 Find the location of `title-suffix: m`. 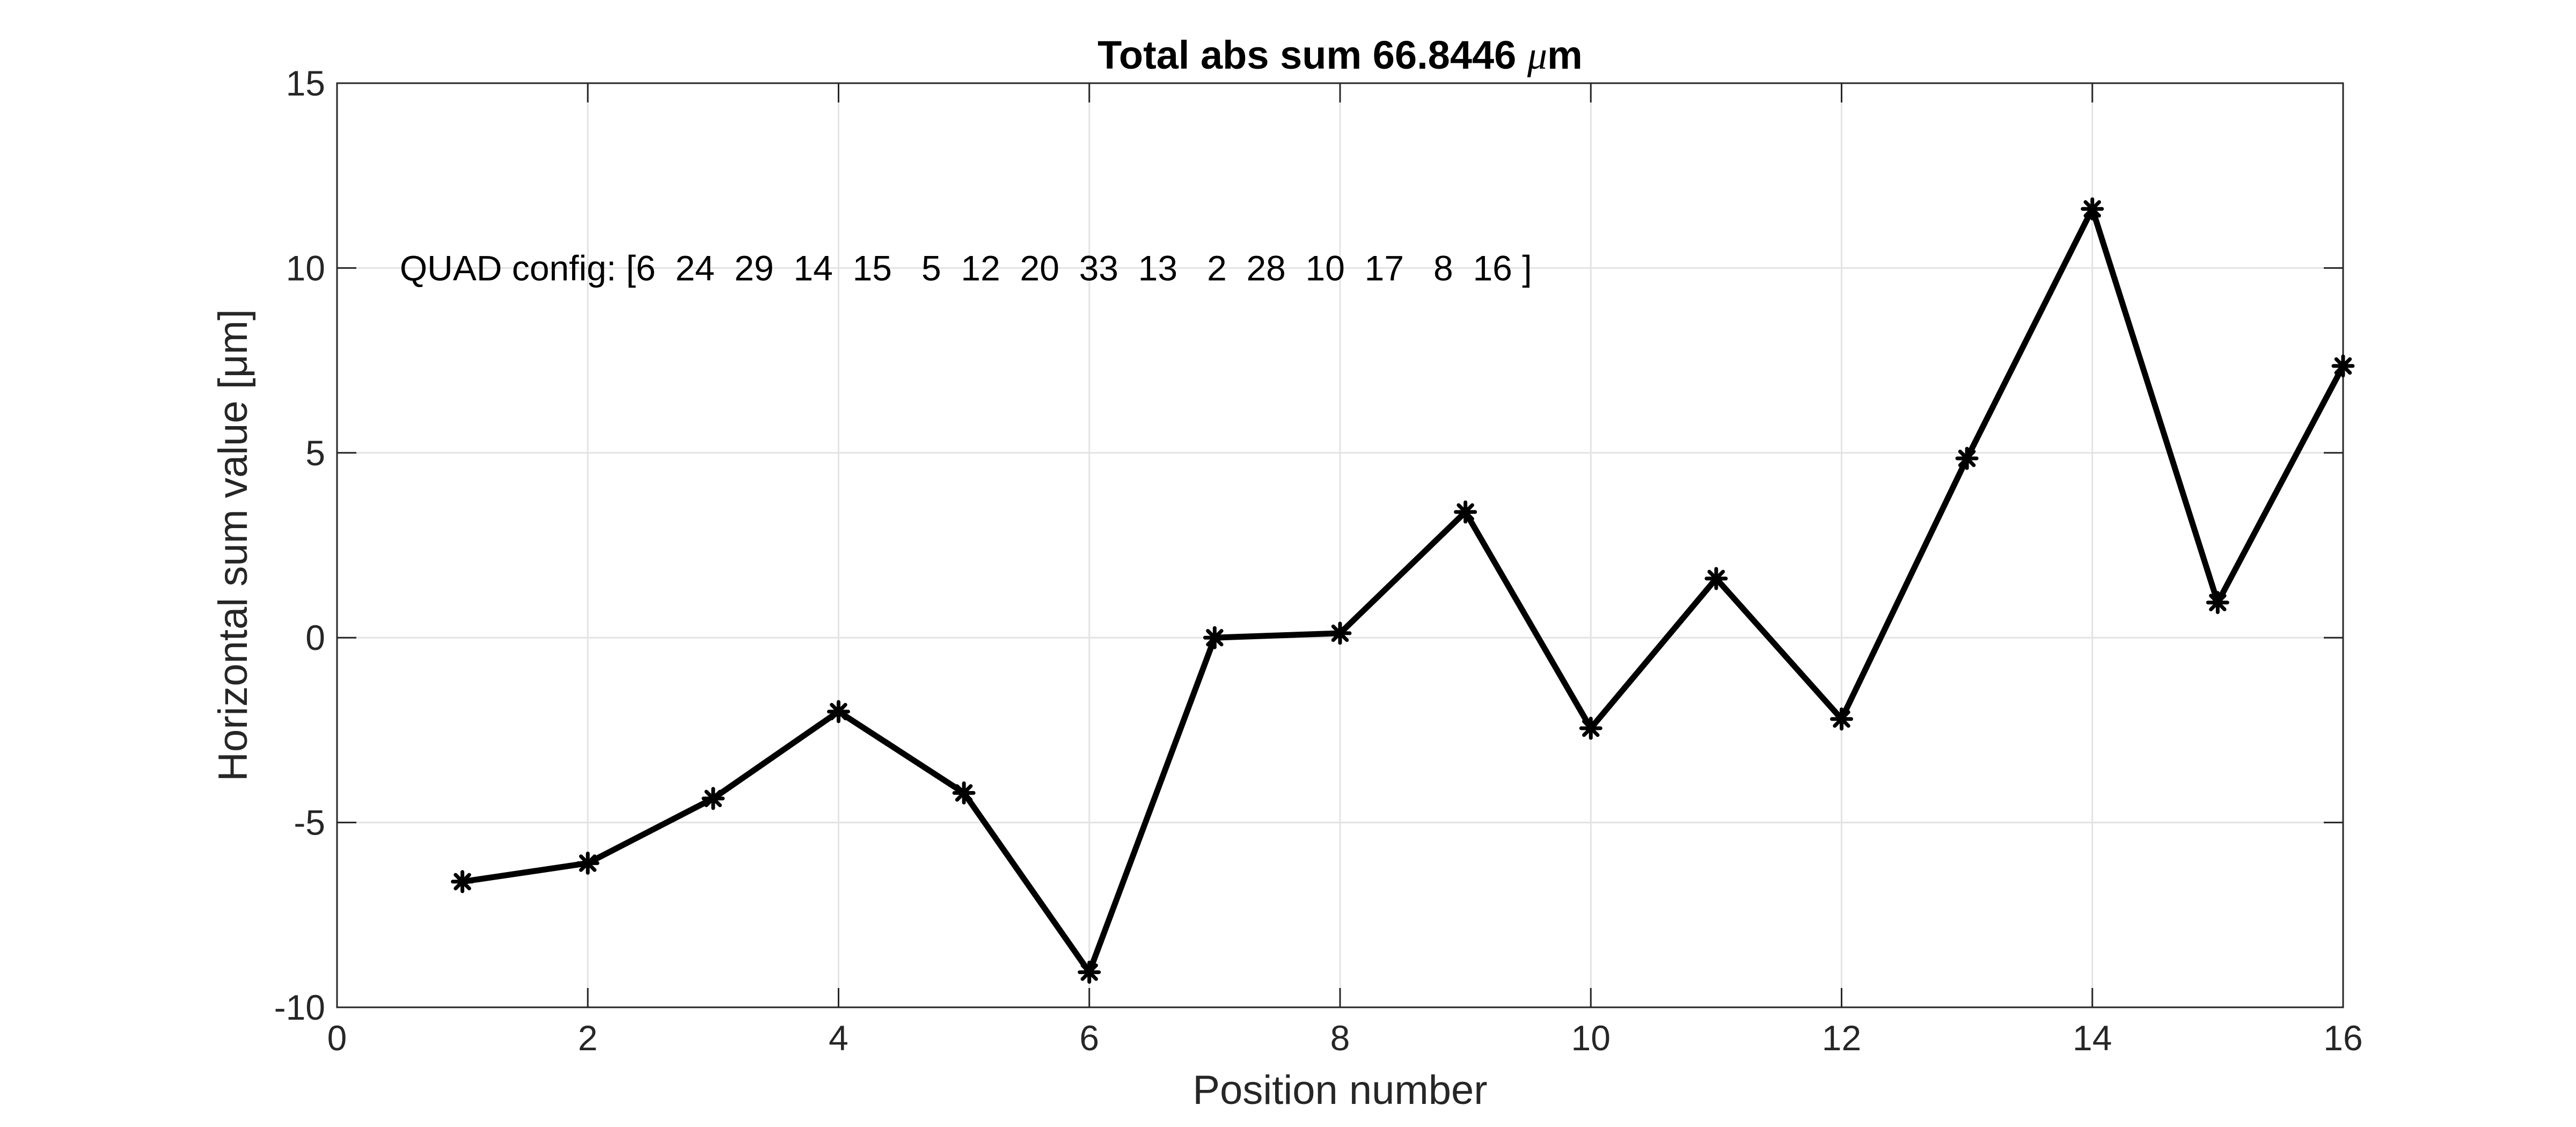

title-suffix: m is located at coordinates (1565, 55).